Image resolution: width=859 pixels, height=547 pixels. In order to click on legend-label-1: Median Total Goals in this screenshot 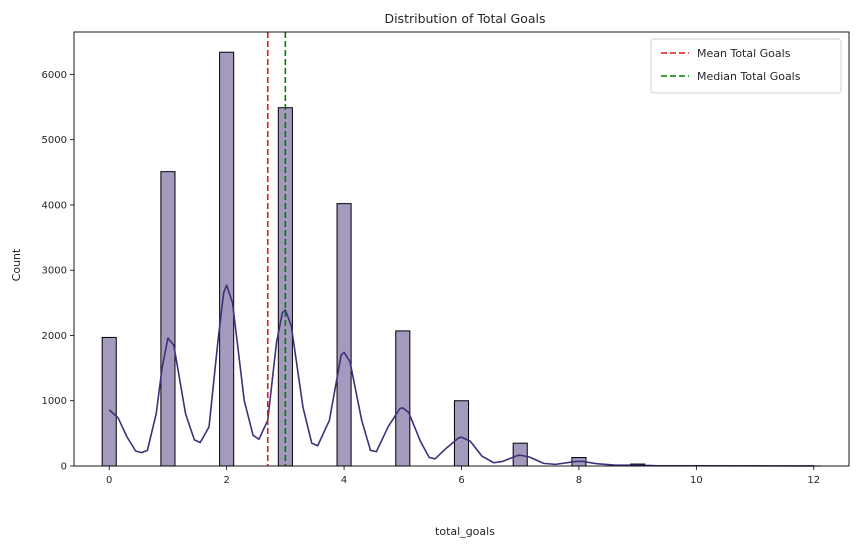, I will do `click(749, 76)`.